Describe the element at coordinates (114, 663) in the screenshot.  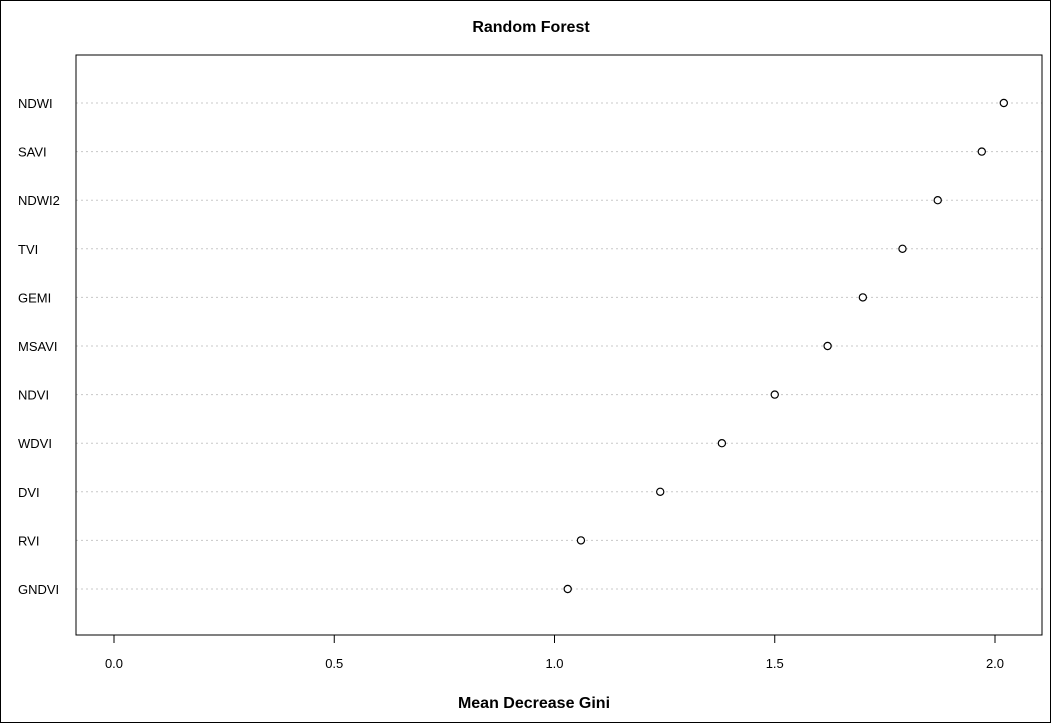
I see `x-tick-label: 0.0` at that location.